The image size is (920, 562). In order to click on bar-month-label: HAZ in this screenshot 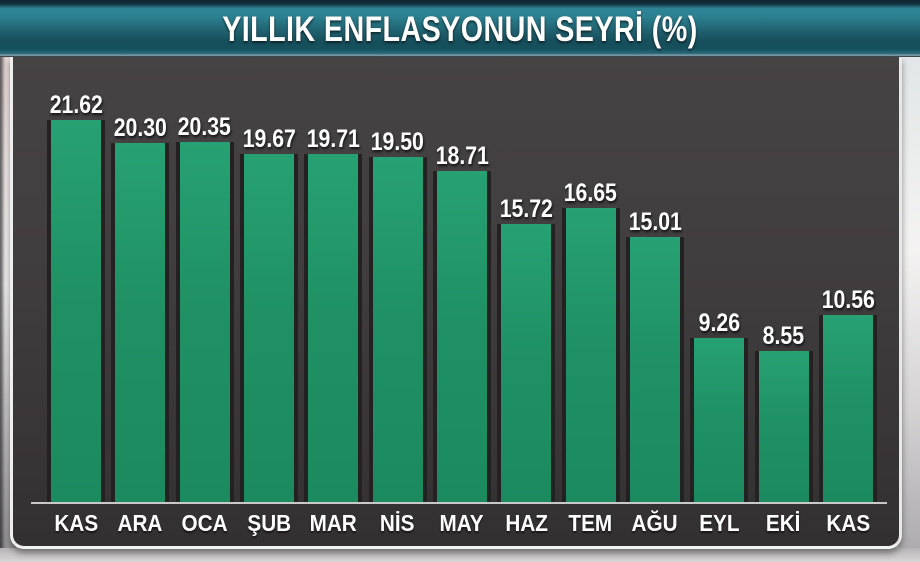, I will do `click(526, 522)`.